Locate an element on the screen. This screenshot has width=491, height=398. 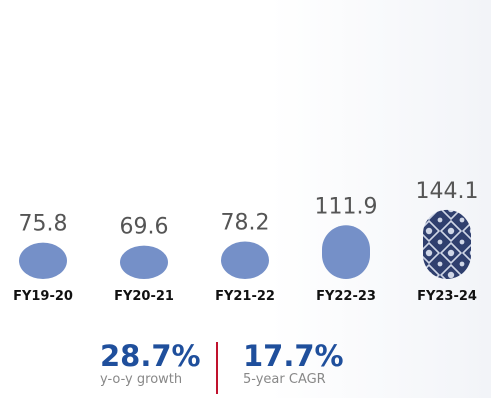
value-label-fy19-20: 75.8 is located at coordinates (43, 224).